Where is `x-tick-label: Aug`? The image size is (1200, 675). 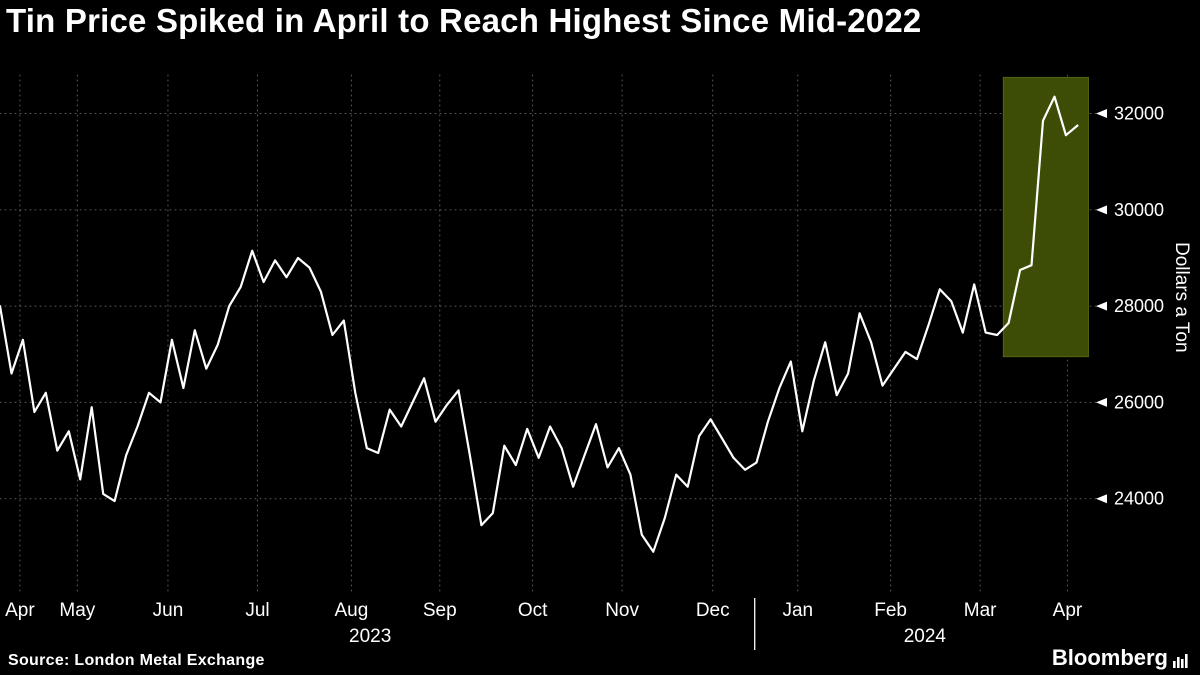
x-tick-label: Aug is located at coordinates (351, 610).